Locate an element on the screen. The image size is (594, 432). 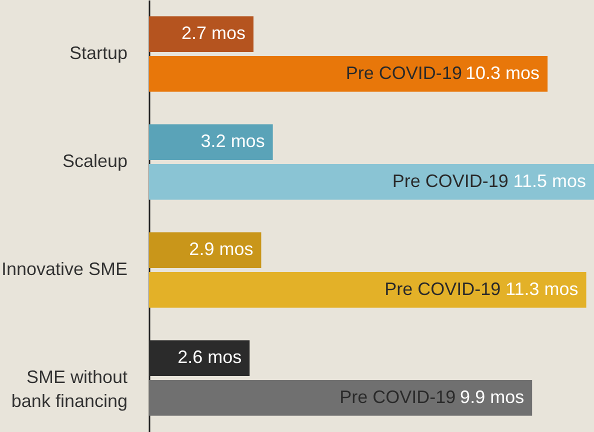
data-label: 11.3 mos is located at coordinates (542, 288).